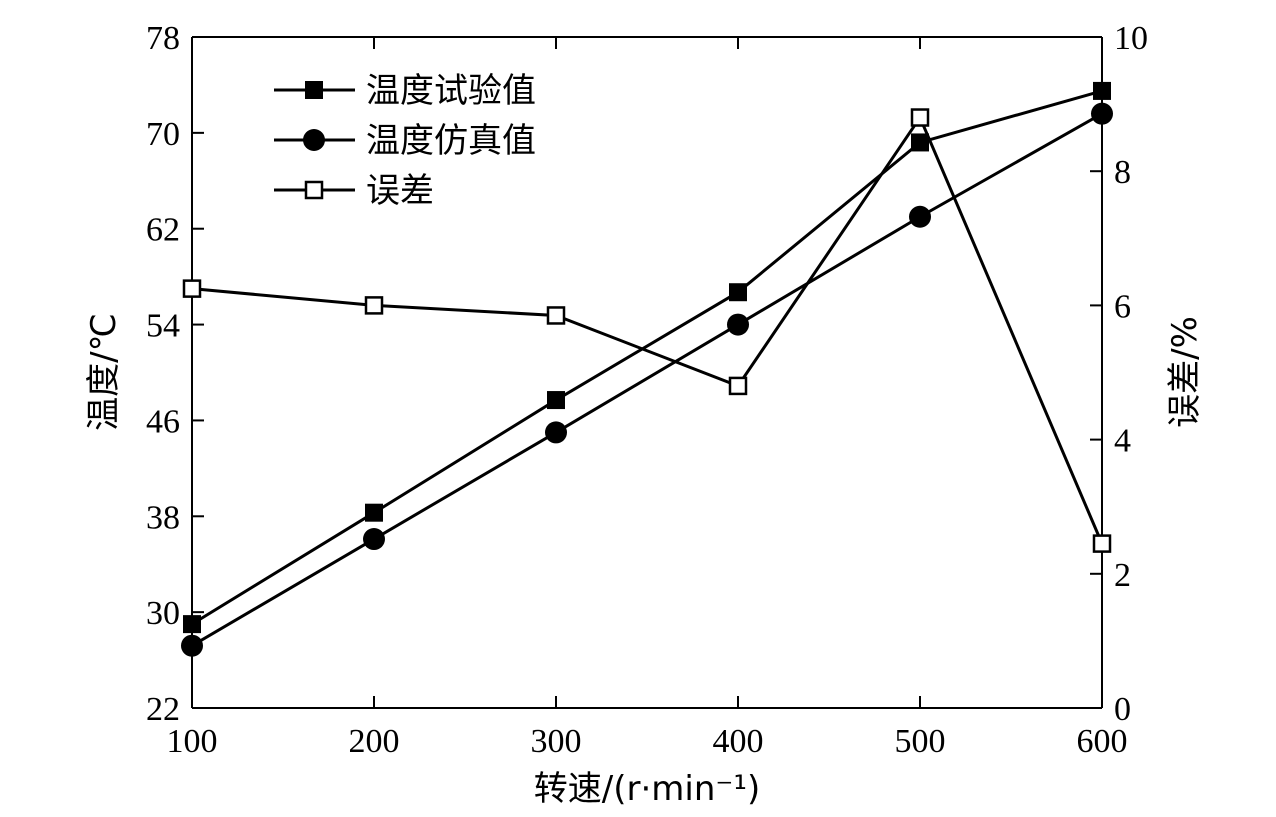 The image size is (1276, 817). What do you see at coordinates (163, 230) in the screenshot?
I see `left-y-tick-label: 62` at bounding box center [163, 230].